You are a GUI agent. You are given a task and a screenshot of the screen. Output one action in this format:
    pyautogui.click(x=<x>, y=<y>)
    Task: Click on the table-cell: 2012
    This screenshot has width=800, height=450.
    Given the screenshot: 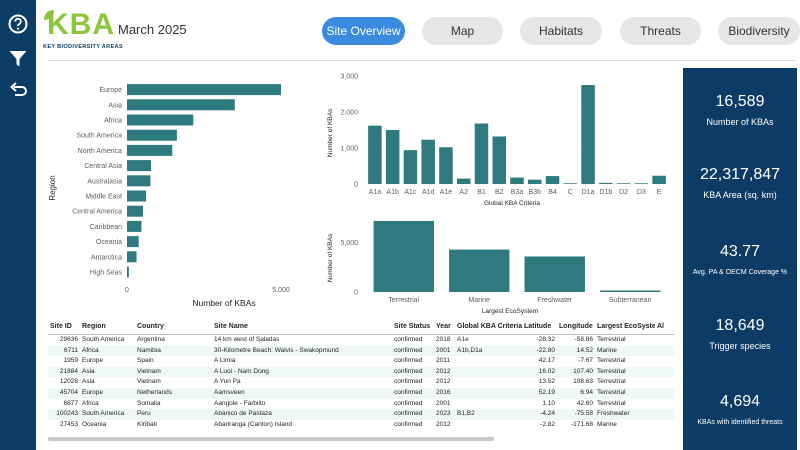 What is the action you would take?
    pyautogui.click(x=443, y=424)
    